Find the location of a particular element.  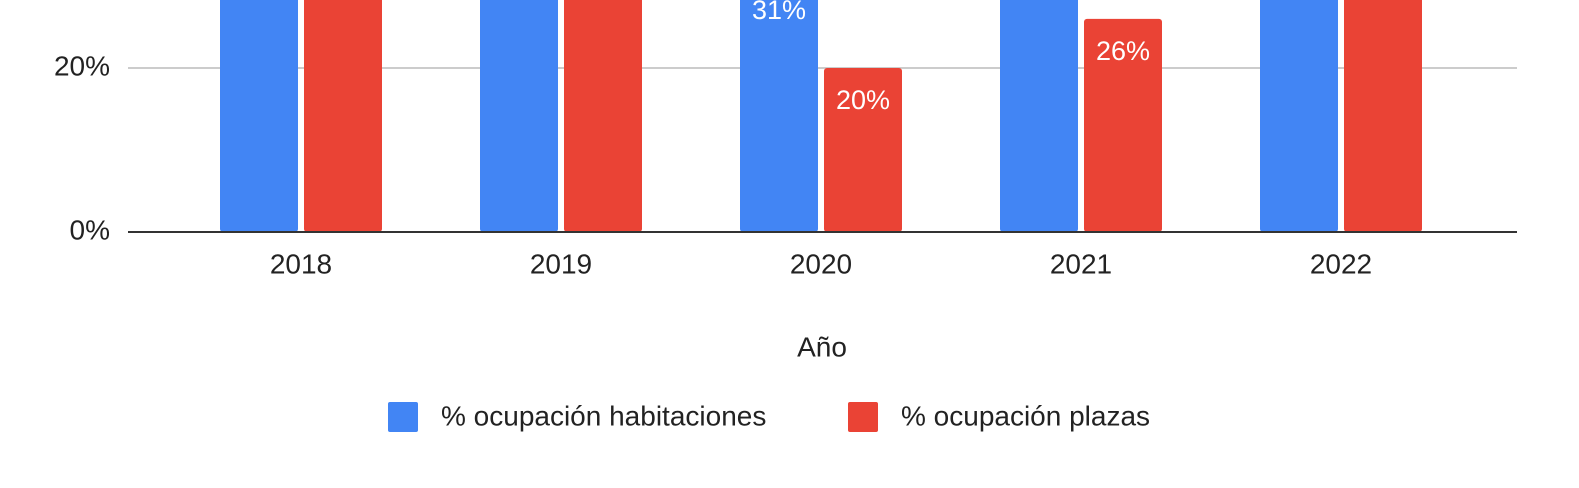

data-label: 20% is located at coordinates (863, 100).